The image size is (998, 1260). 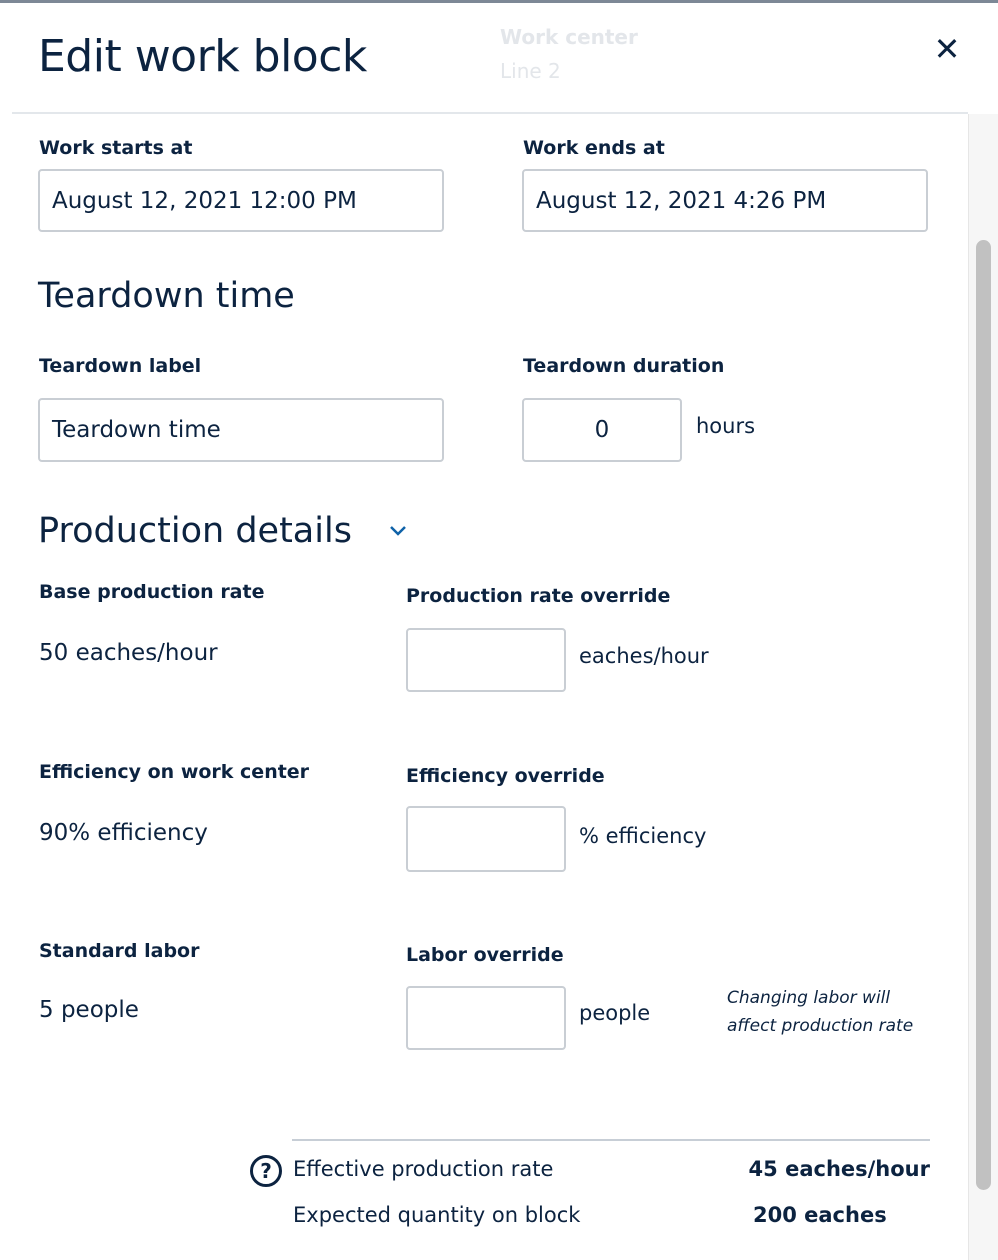 I want to click on work-ends-input: August 12, 2021 4:26 PM, so click(x=725, y=200).